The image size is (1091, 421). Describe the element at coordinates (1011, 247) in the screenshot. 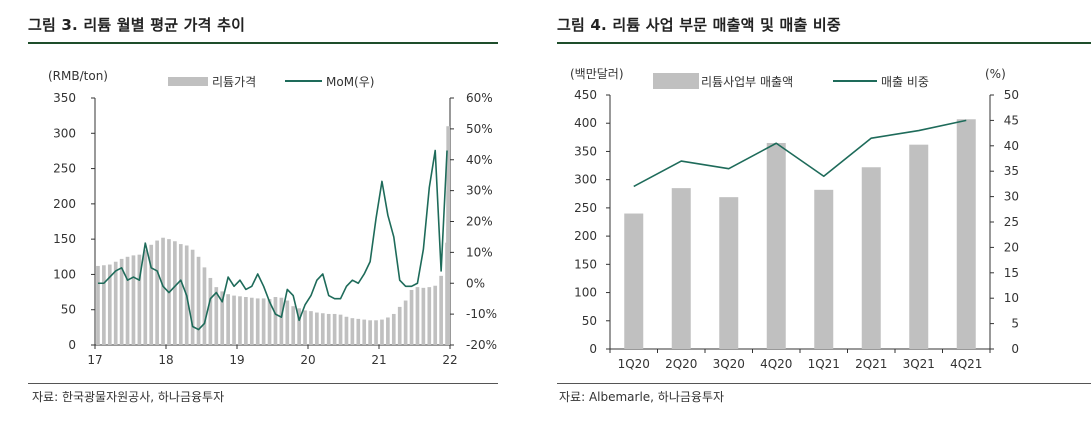

I see `right-tick-label: 20` at that location.